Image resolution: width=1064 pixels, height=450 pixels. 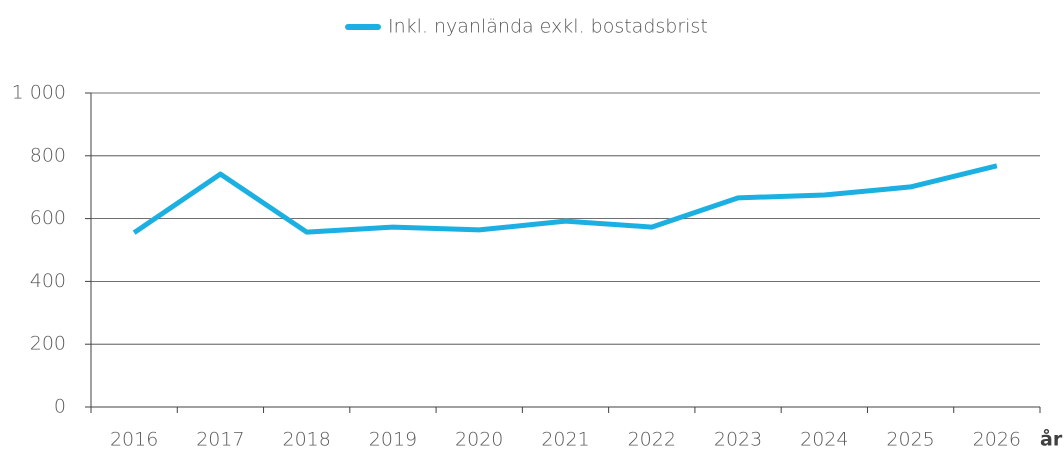 What do you see at coordinates (824, 439) in the screenshot?
I see `x-tick-label: 2024` at bounding box center [824, 439].